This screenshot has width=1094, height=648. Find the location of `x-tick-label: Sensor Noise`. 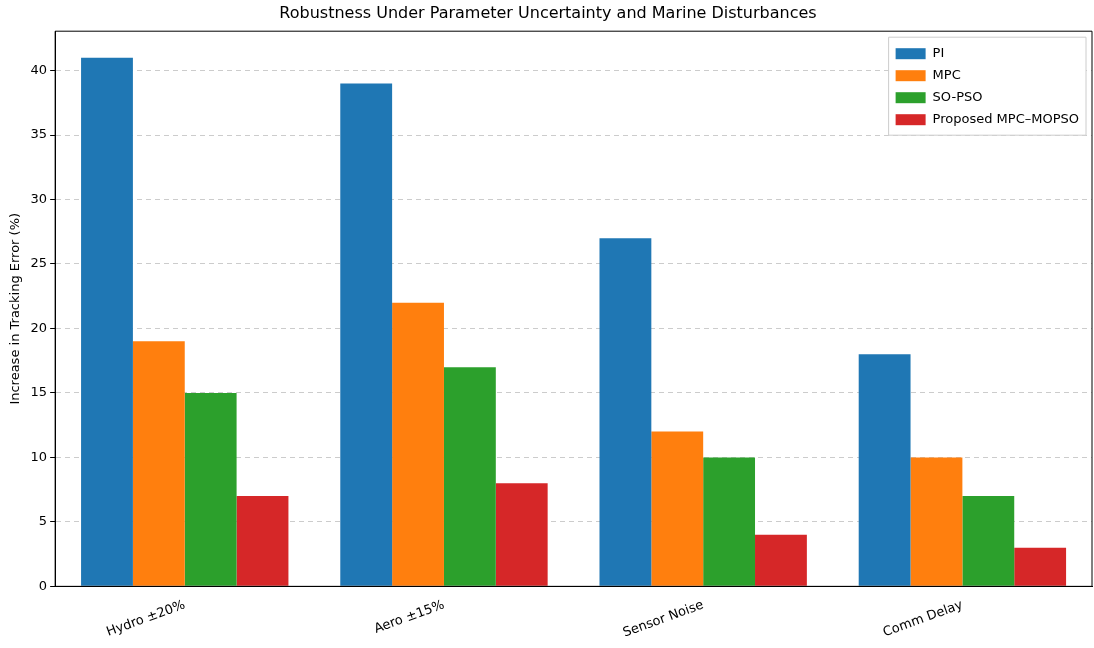

x-tick-label: Sensor Noise is located at coordinates (663, 618).